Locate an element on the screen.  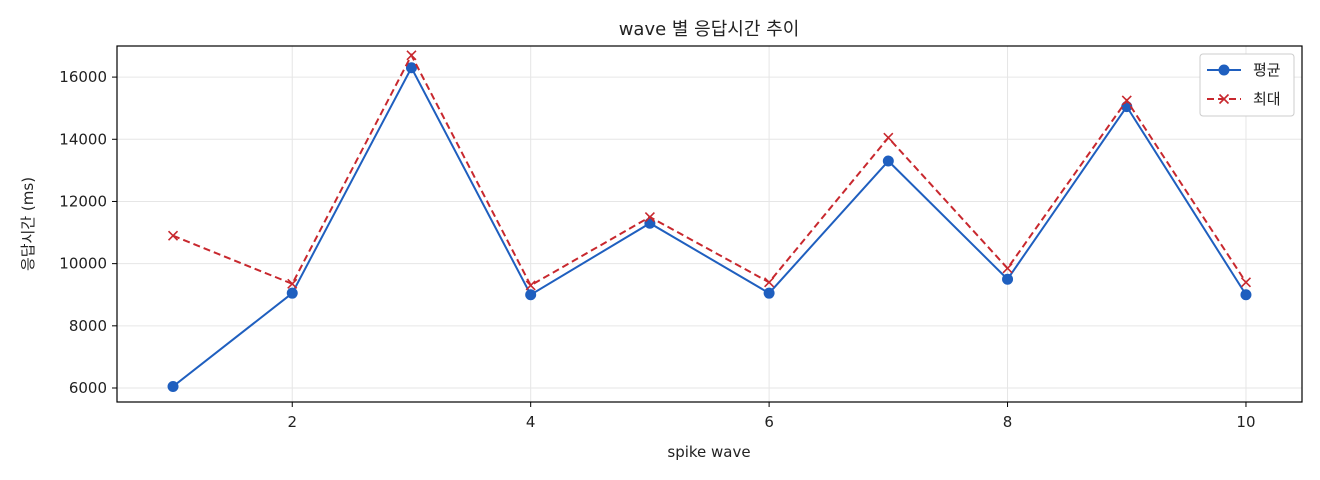
y-tick-label: 6000 is located at coordinates (88, 388).